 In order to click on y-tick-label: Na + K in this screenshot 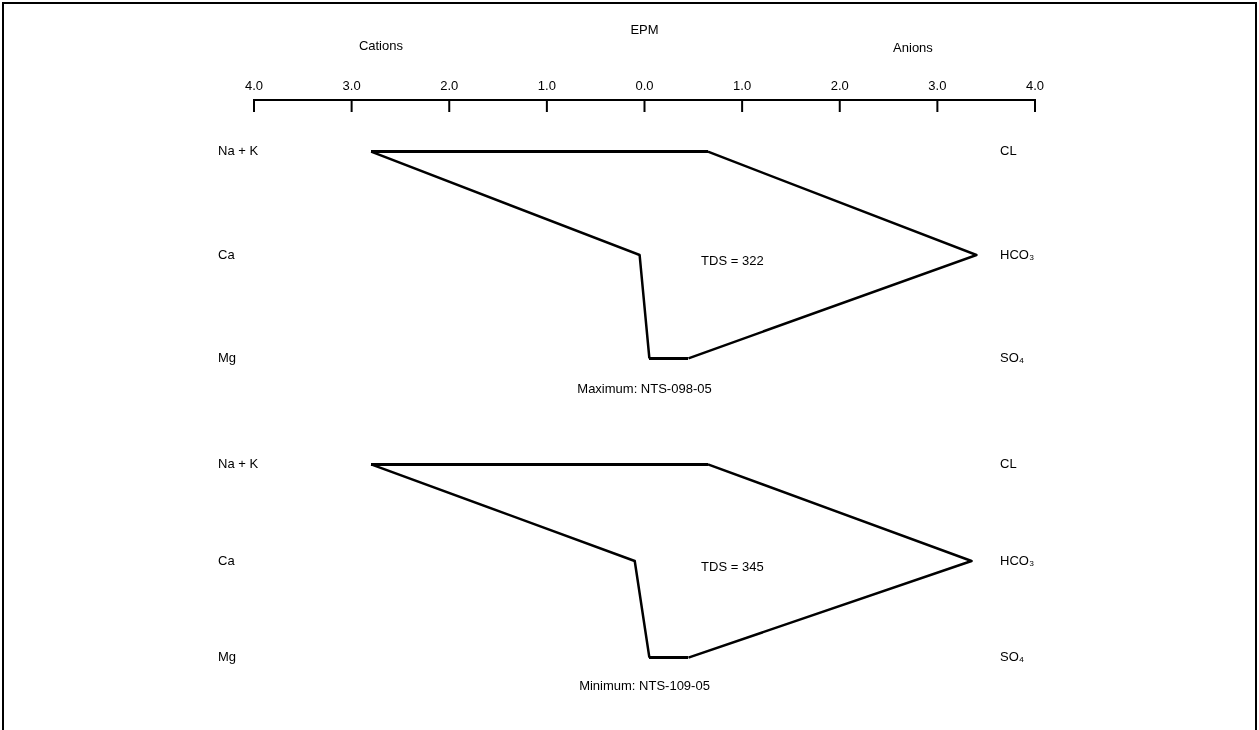, I will do `click(238, 151)`.